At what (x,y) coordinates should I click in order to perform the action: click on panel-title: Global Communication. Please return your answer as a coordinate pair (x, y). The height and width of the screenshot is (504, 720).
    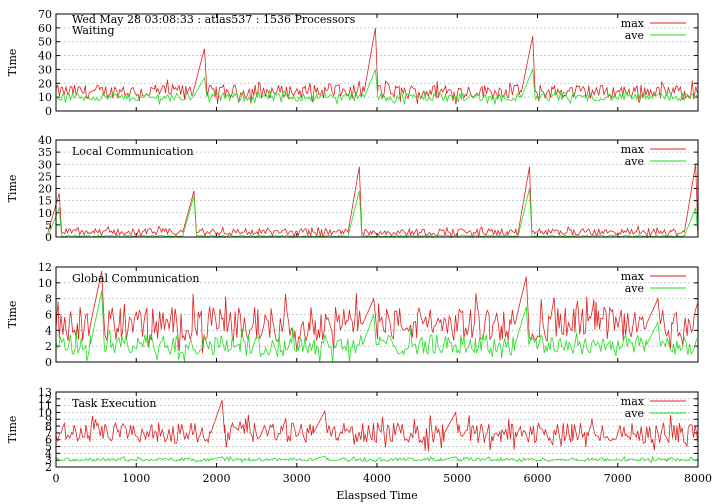
    Looking at the image, I should click on (136, 278).